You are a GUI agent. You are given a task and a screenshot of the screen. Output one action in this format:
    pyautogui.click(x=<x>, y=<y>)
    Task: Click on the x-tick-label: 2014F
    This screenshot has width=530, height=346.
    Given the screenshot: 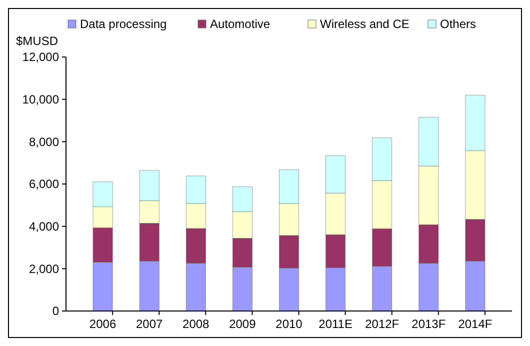 What is the action you would take?
    pyautogui.click(x=475, y=324)
    